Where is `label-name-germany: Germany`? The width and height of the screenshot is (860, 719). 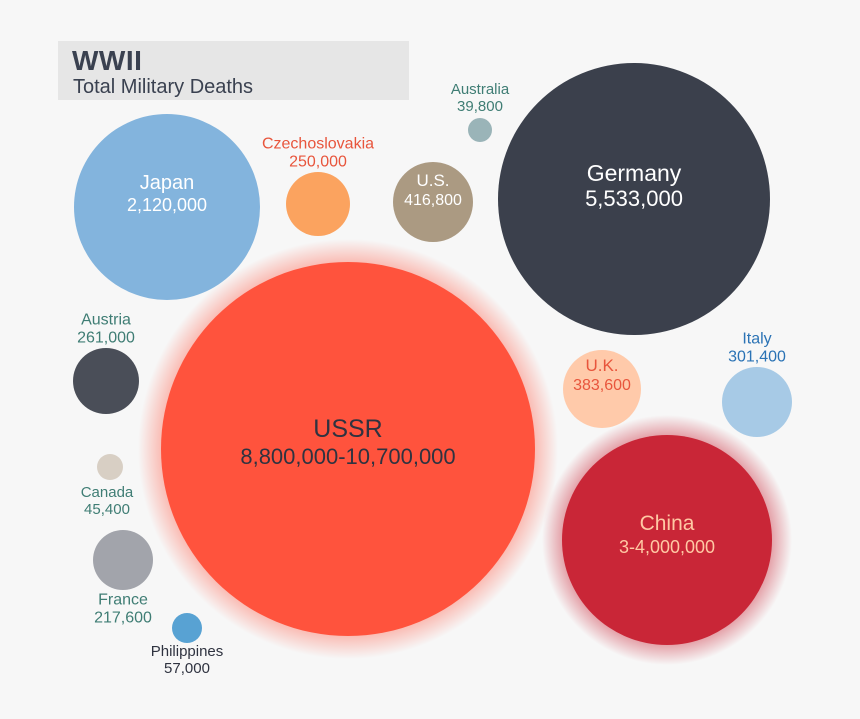
label-name-germany: Germany is located at coordinates (634, 173).